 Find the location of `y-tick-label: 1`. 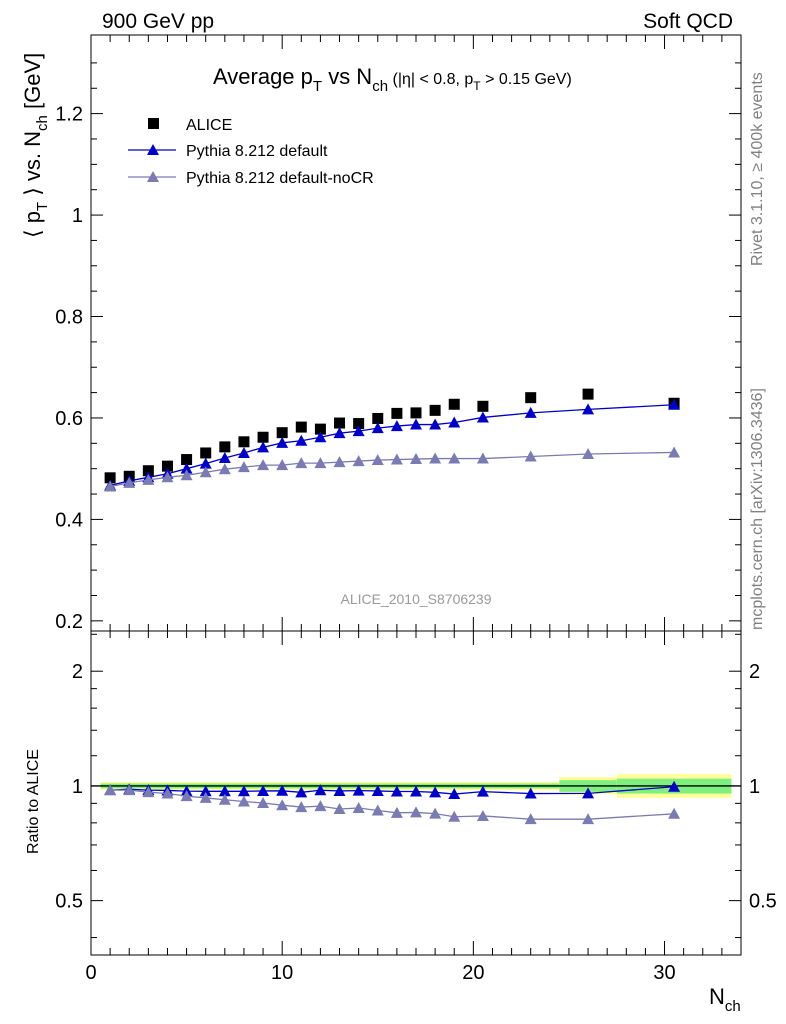

y-tick-label: 1 is located at coordinates (77, 216).